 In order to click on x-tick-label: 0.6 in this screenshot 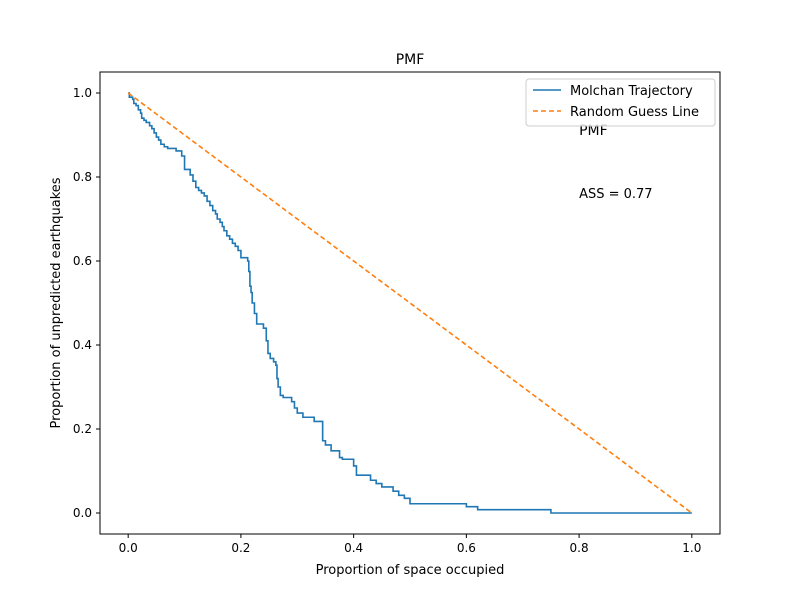, I will do `click(466, 548)`.